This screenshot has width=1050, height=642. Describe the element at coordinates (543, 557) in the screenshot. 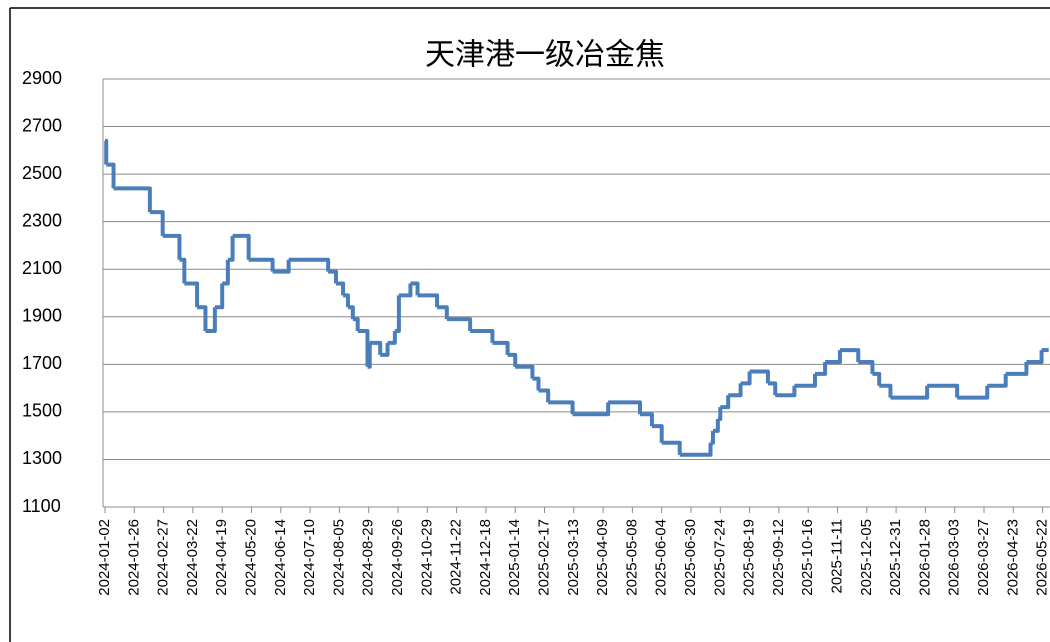

I see `x-tick-label: 2025-02-17` at that location.